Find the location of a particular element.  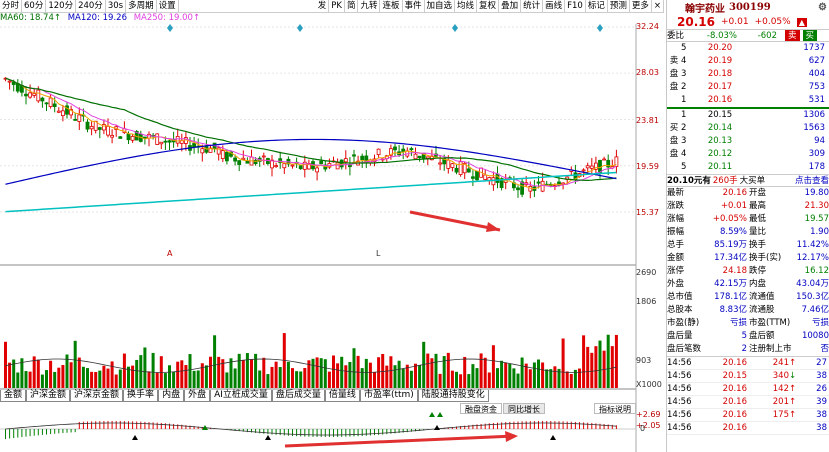

period-60min: 60分 is located at coordinates (34, 6).